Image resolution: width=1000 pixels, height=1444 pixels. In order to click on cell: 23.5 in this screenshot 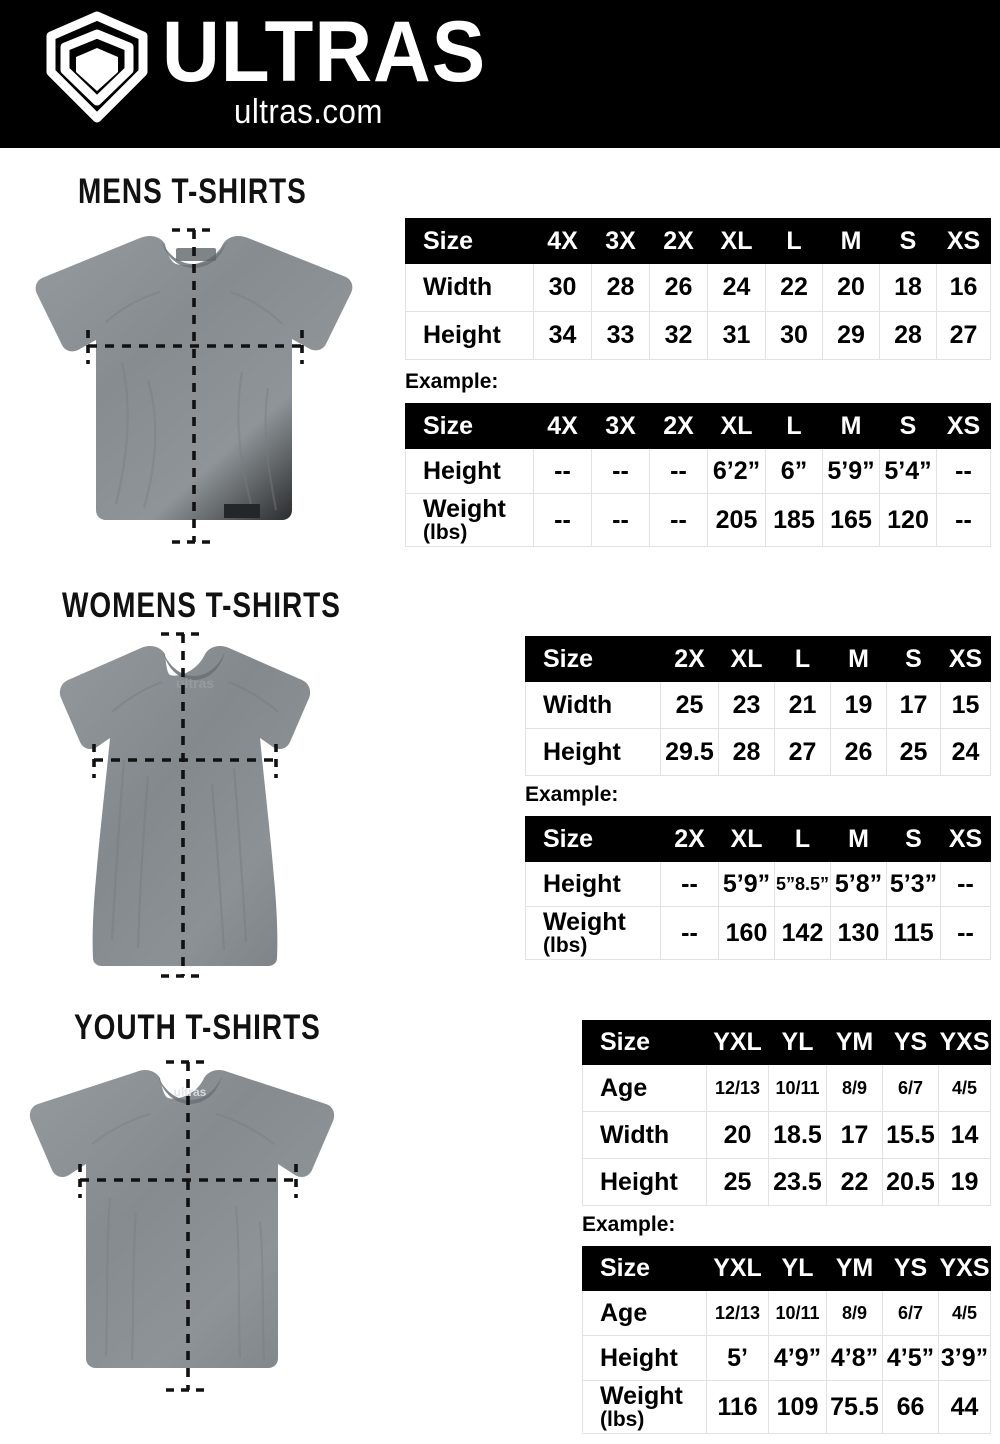, I will do `click(797, 1182)`.